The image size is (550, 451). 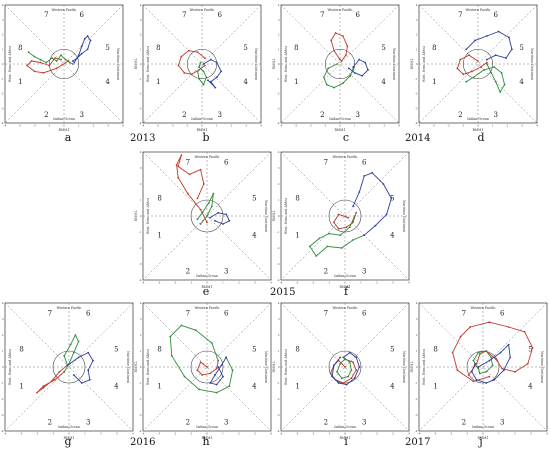 What do you see at coordinates (502, 423) in the screenshot?
I see `phase-number: 3` at bounding box center [502, 423].